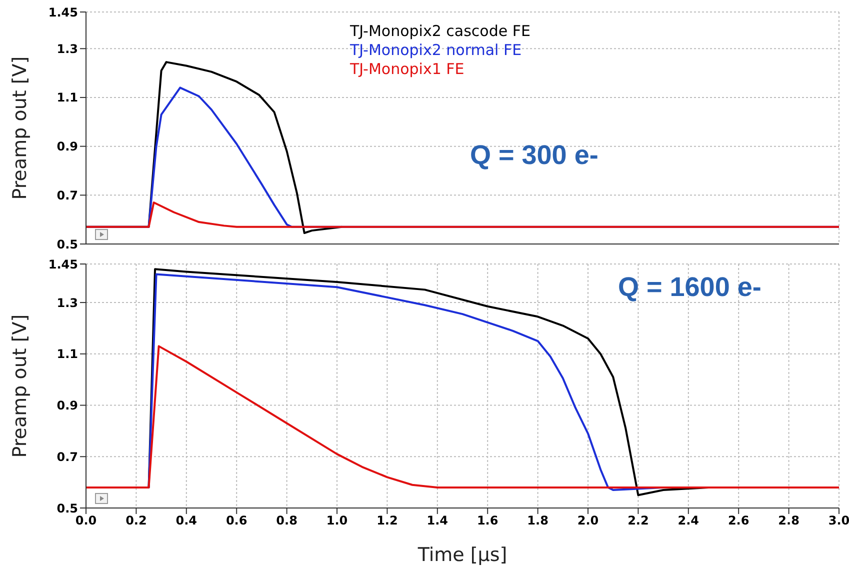  I want to click on x-tick-label: 2.8, so click(789, 521).